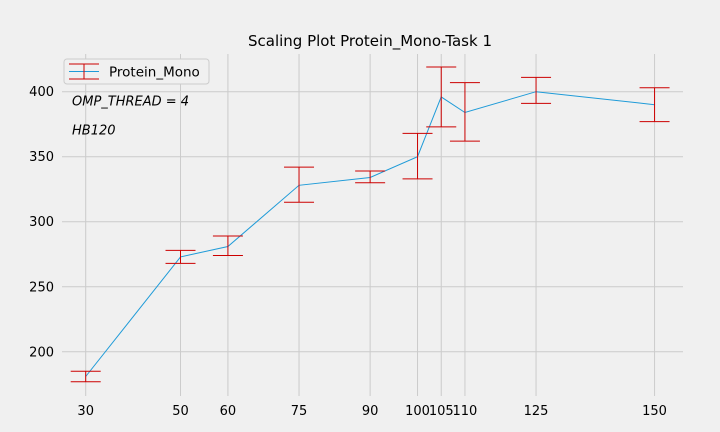  Describe the element at coordinates (441, 411) in the screenshot. I see `x-tick-label: 105` at that location.